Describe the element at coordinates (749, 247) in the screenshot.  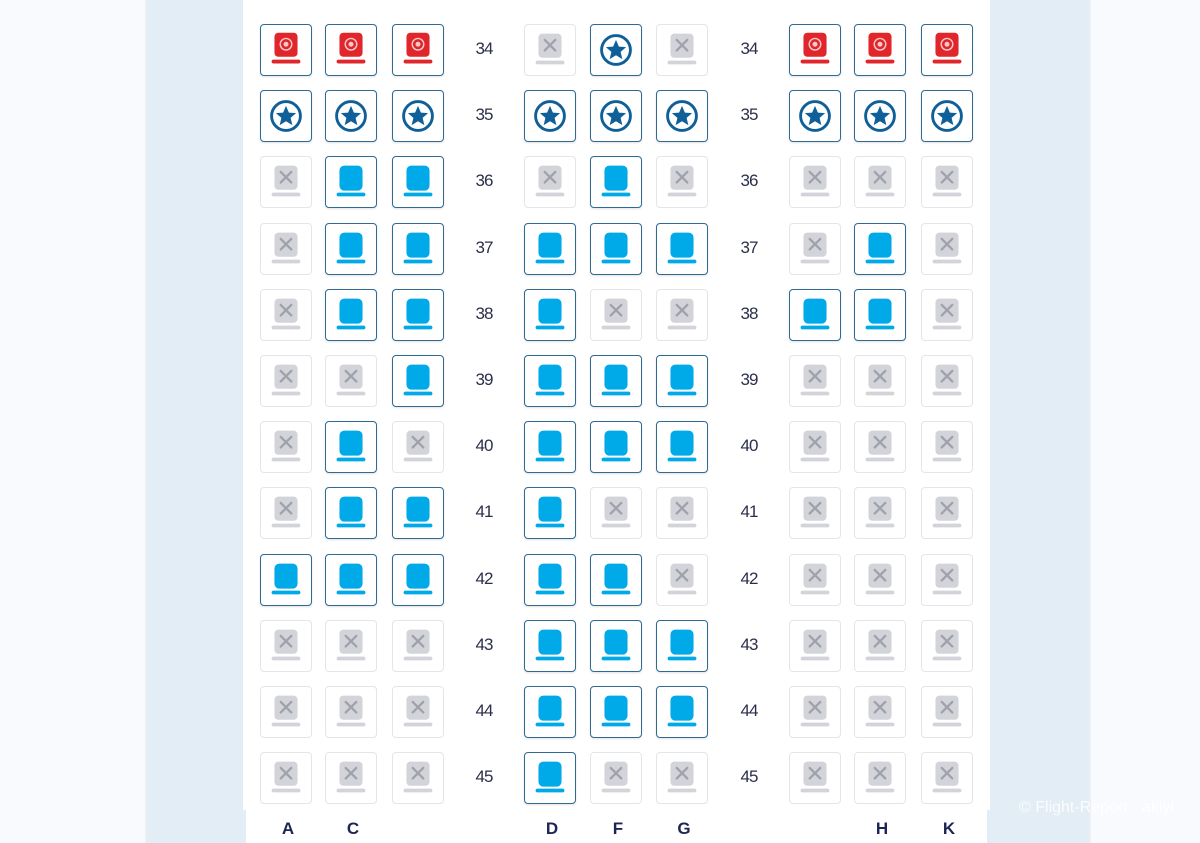
I see `row-number: 37` at that location.